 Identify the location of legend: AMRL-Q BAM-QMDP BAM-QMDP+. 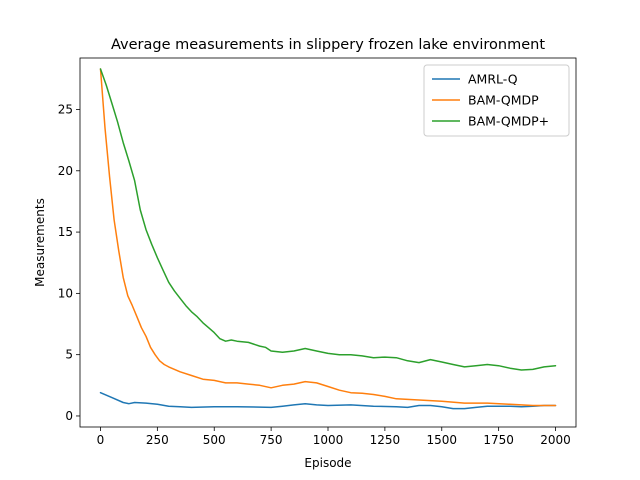
(496, 100).